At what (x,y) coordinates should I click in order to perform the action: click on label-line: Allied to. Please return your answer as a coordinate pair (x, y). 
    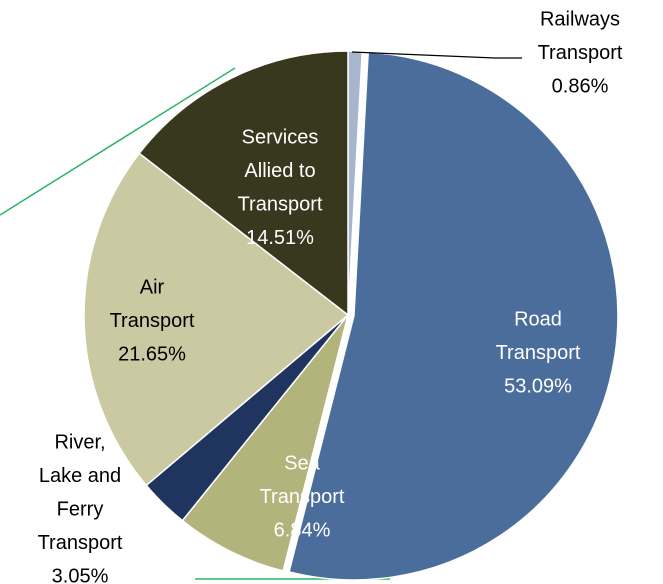
    Looking at the image, I should click on (279, 171).